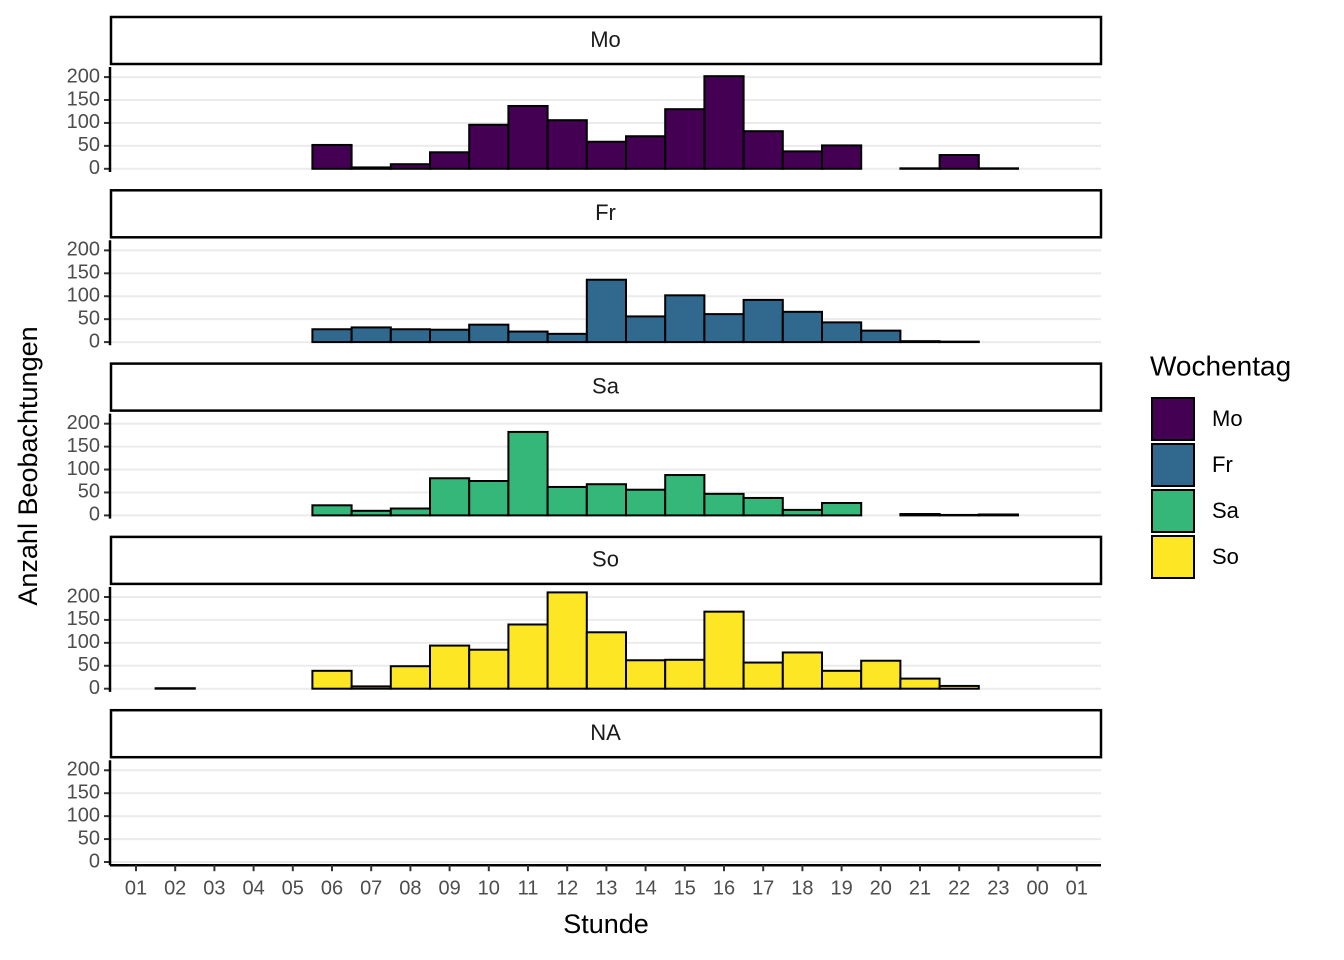 This screenshot has width=1344, height=960. Describe the element at coordinates (449, 888) in the screenshot. I see `x-tick-label: 09` at that location.